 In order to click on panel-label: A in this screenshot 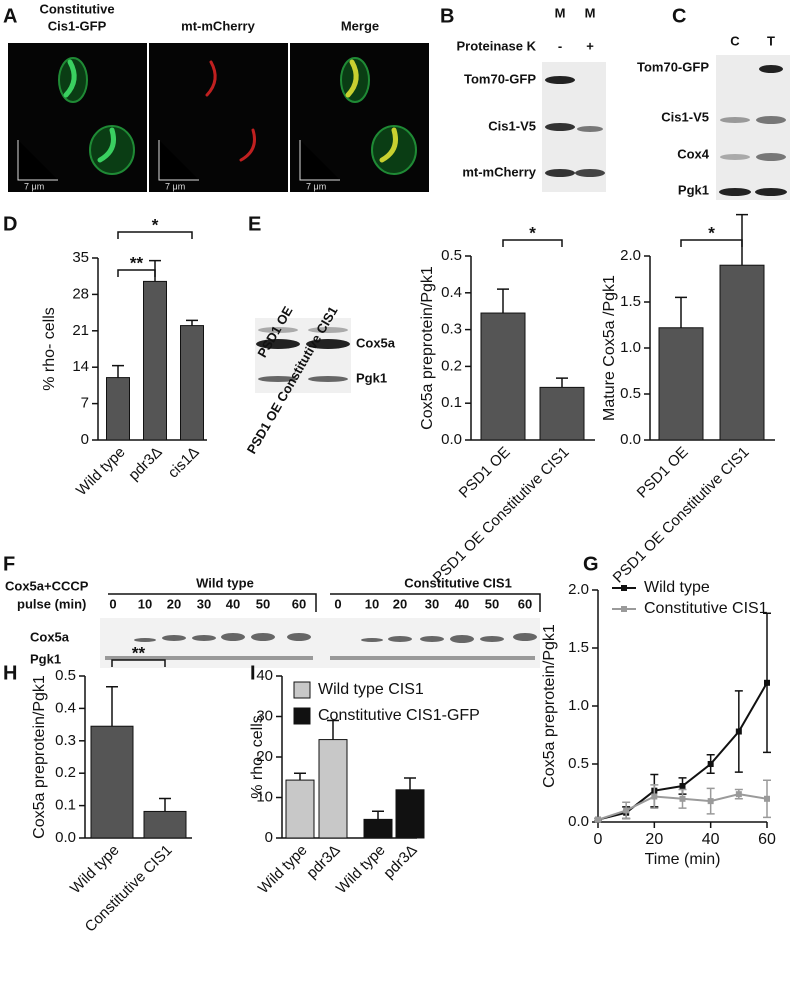, I will do `click(10, 16)`.